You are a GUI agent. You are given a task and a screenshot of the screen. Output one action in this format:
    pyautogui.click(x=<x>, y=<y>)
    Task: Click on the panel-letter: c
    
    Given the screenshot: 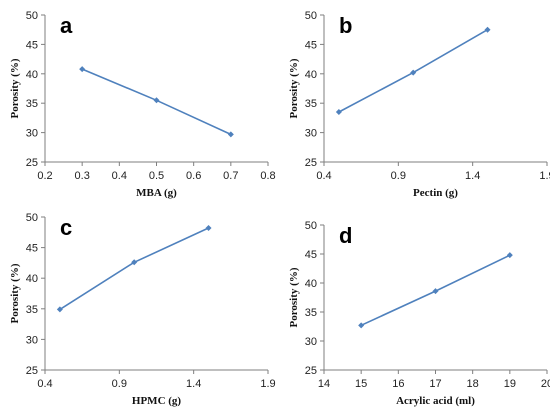 What is the action you would take?
    pyautogui.click(x=66, y=227)
    